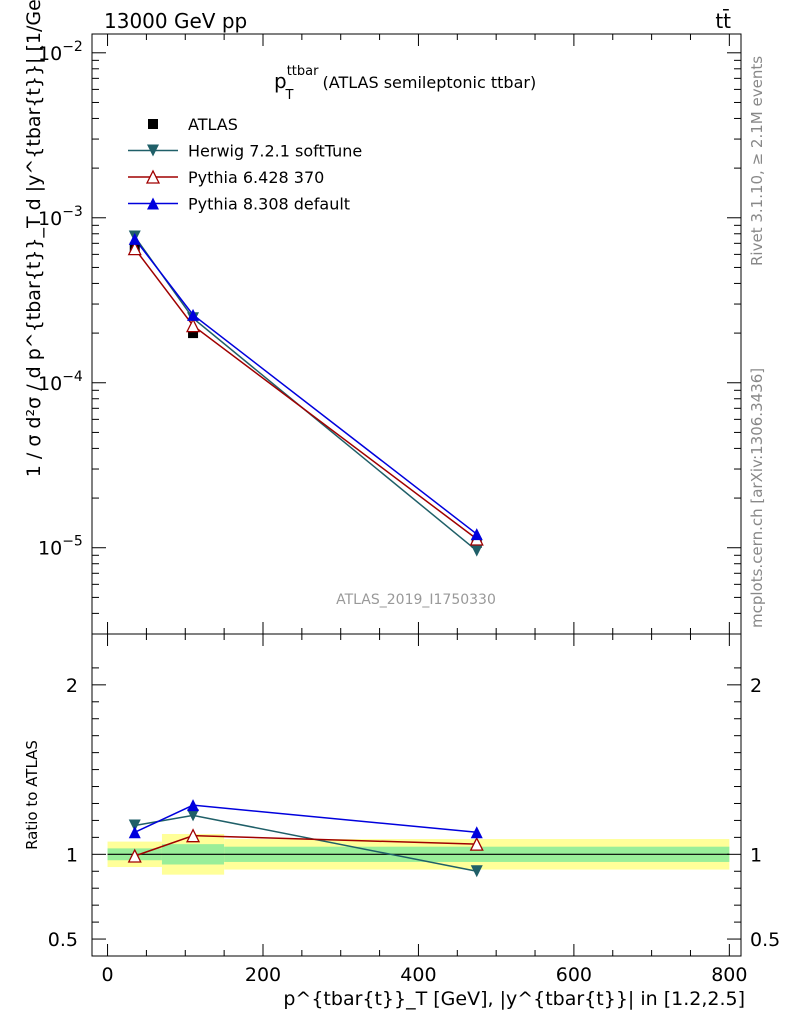 This screenshot has height=1024, width=786. Describe the element at coordinates (60, 547) in the screenshot. I see `y-tick-label-main: 10⁻⁵` at that location.